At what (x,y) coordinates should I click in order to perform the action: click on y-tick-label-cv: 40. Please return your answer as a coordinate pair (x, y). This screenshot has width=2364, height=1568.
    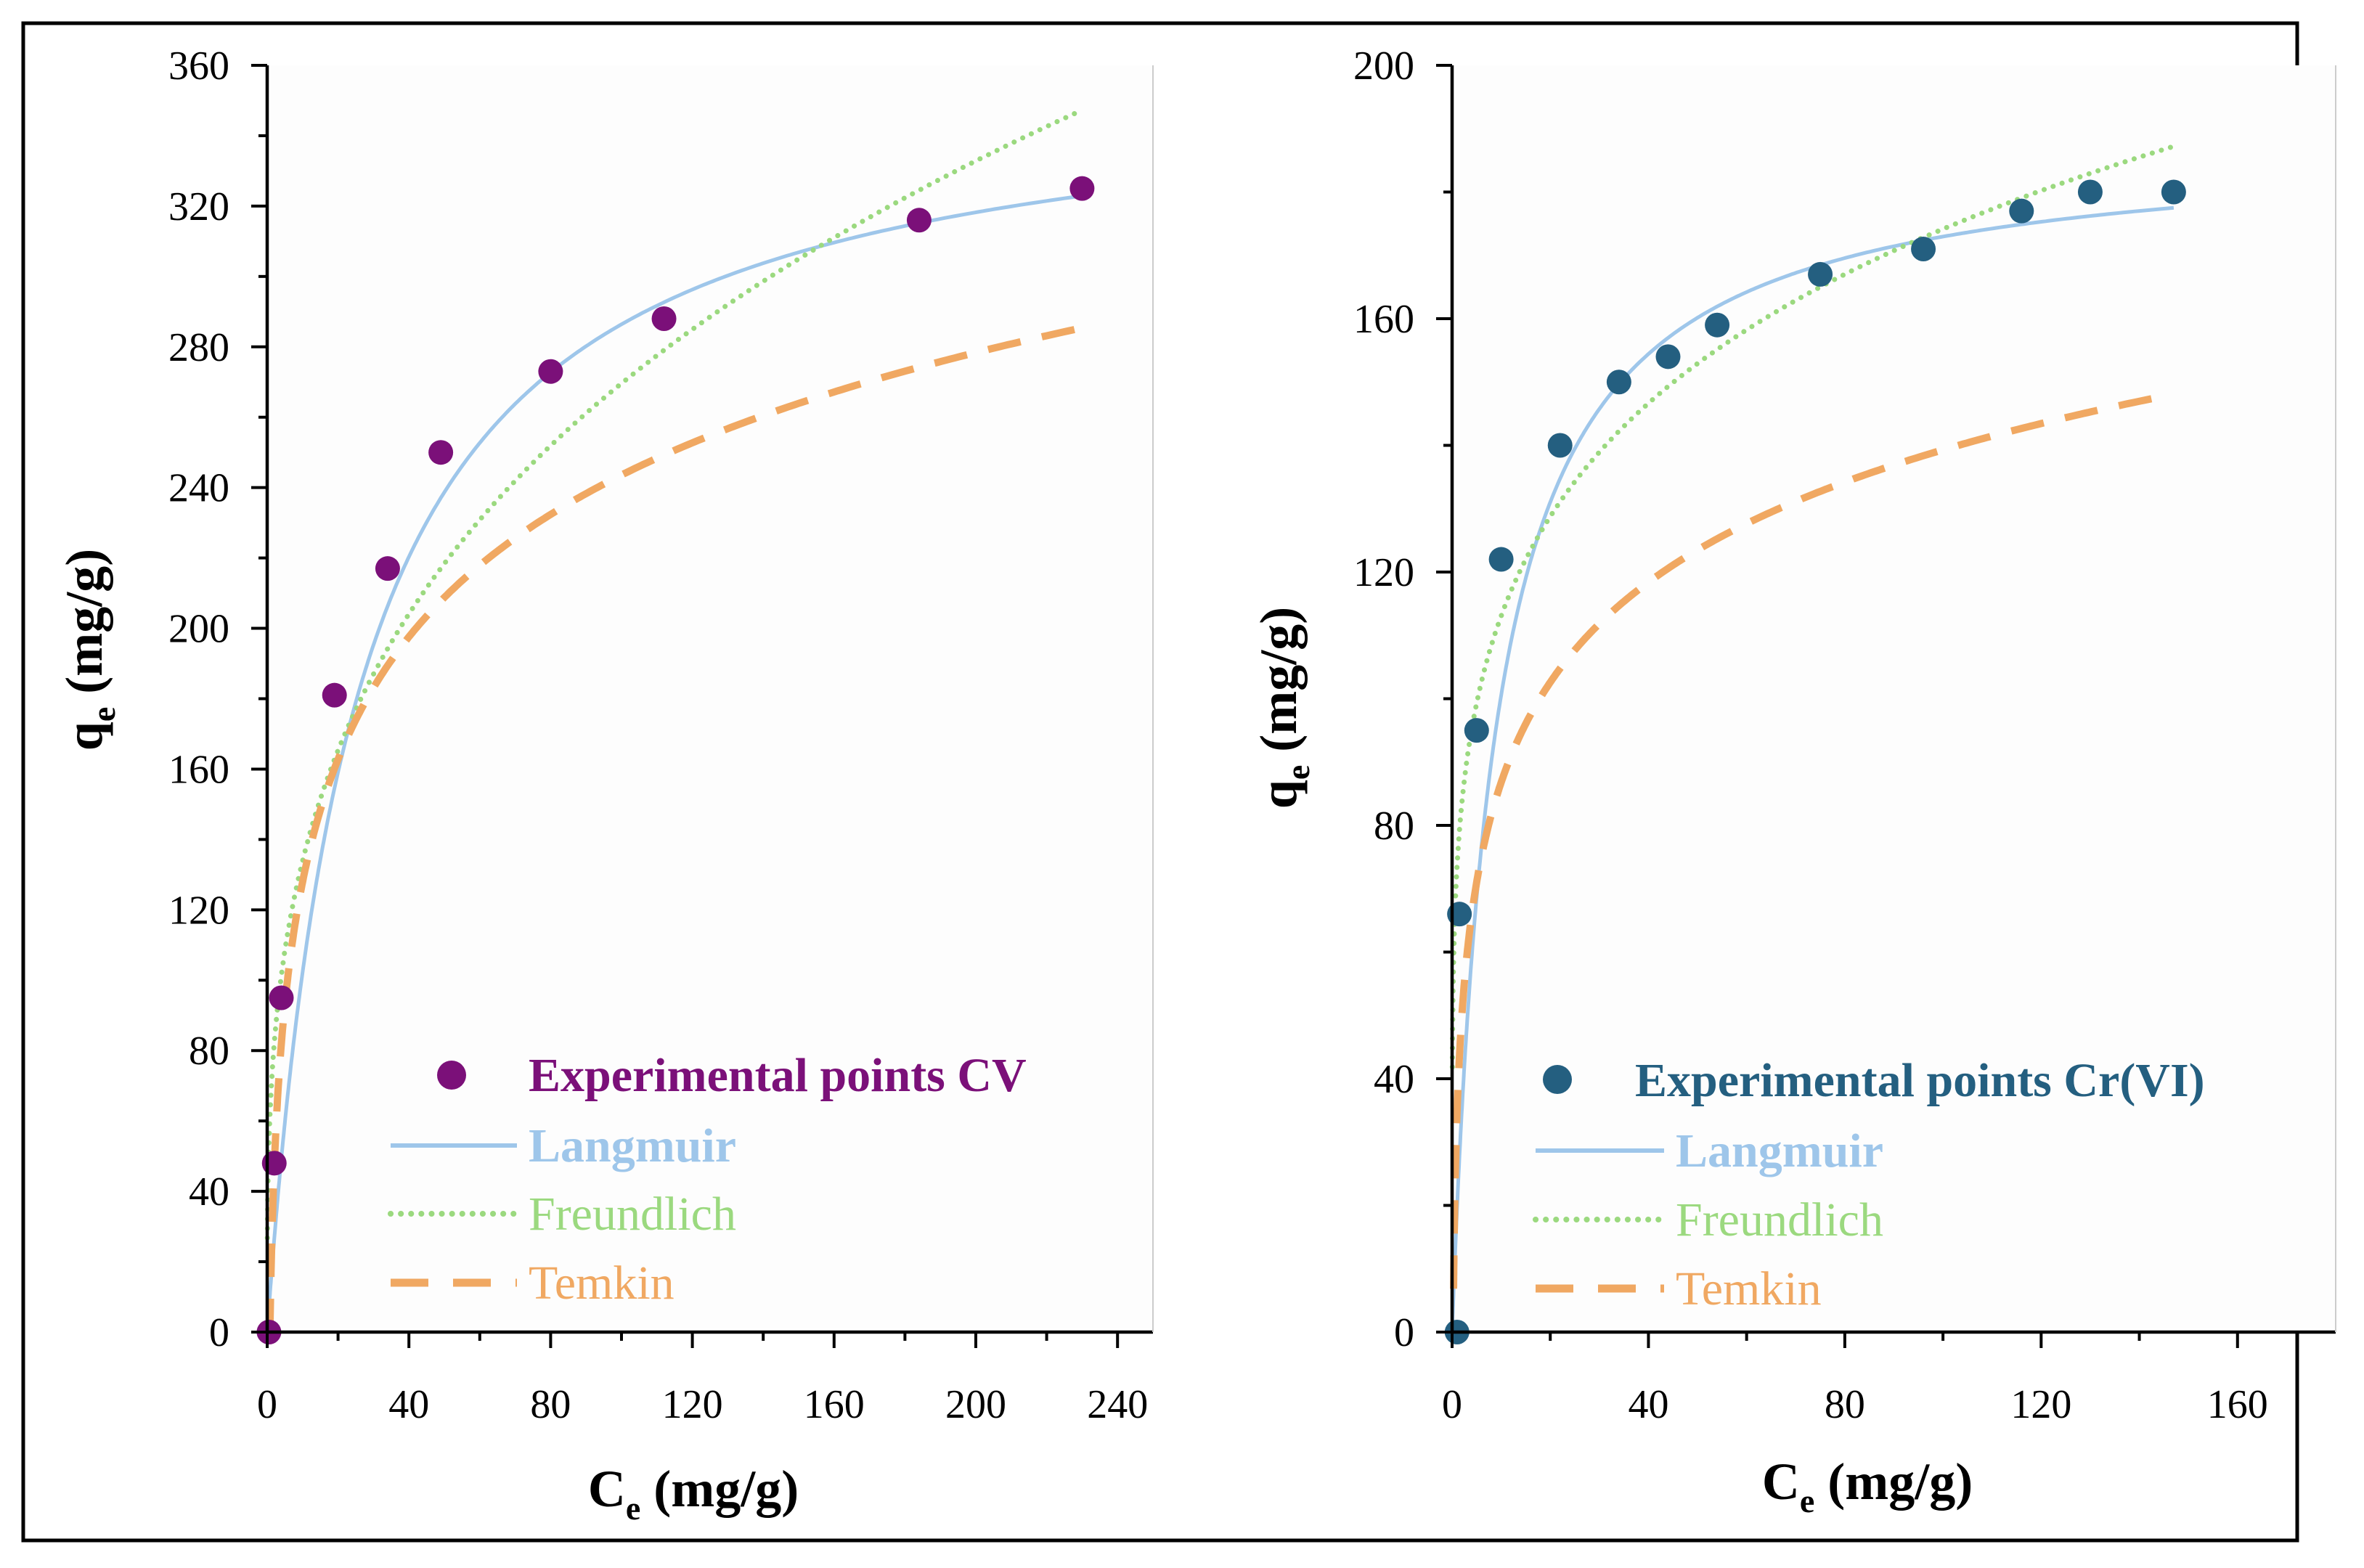
    Looking at the image, I should click on (209, 1192).